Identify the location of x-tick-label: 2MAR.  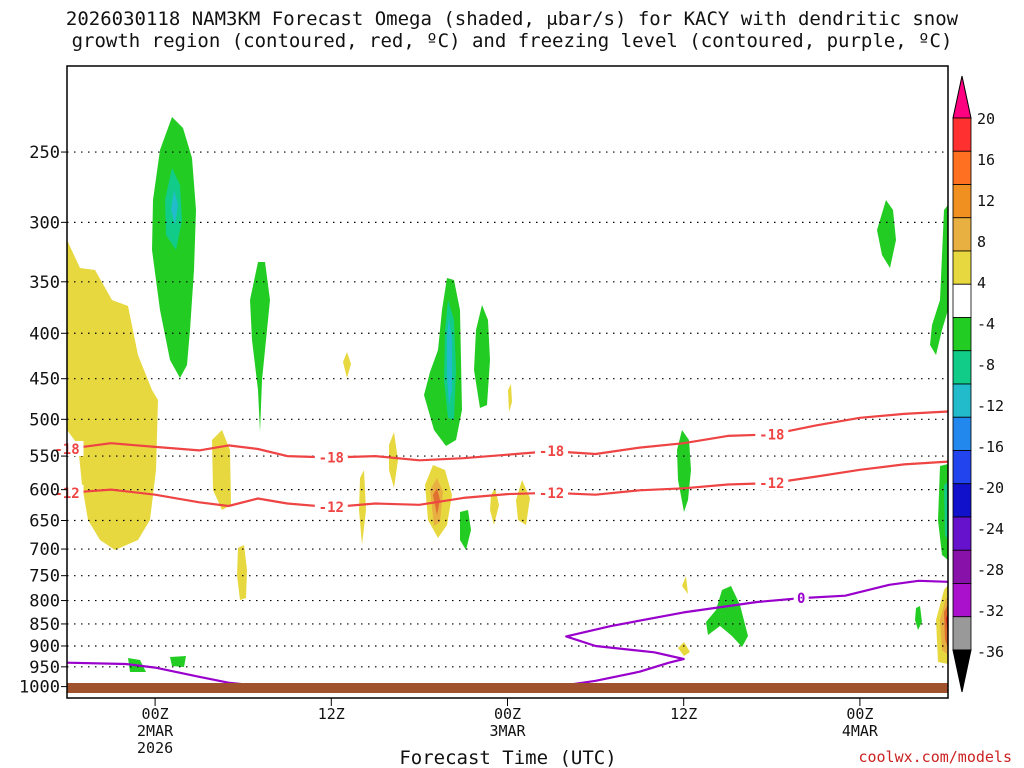
(155, 731).